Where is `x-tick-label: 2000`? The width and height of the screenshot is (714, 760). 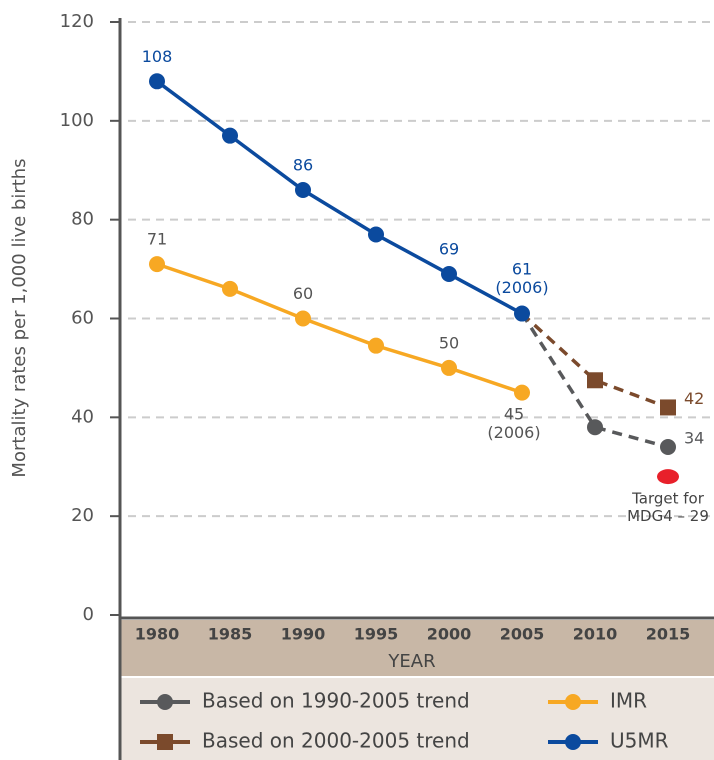
x-tick-label: 2000 is located at coordinates (449, 634).